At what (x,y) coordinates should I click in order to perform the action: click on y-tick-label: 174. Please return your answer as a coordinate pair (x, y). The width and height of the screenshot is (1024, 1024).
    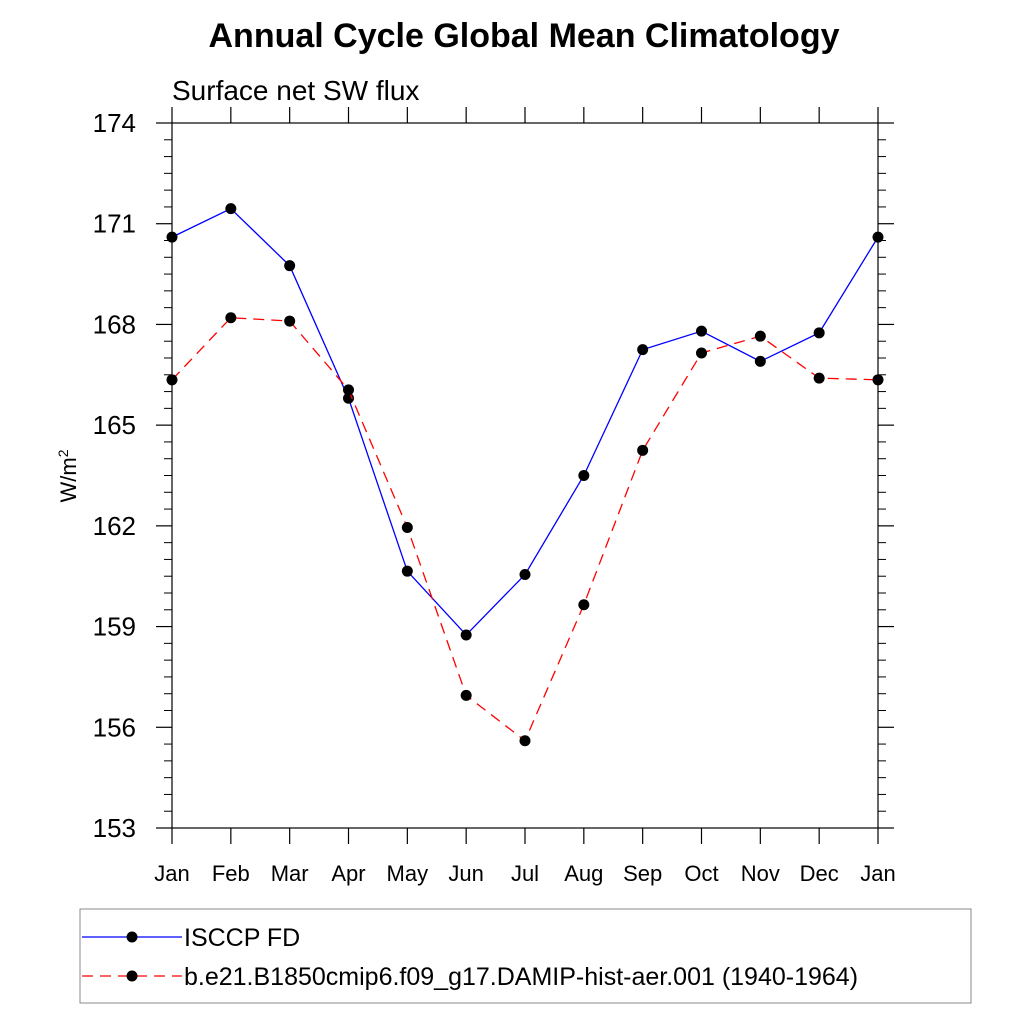
    Looking at the image, I should click on (114, 123).